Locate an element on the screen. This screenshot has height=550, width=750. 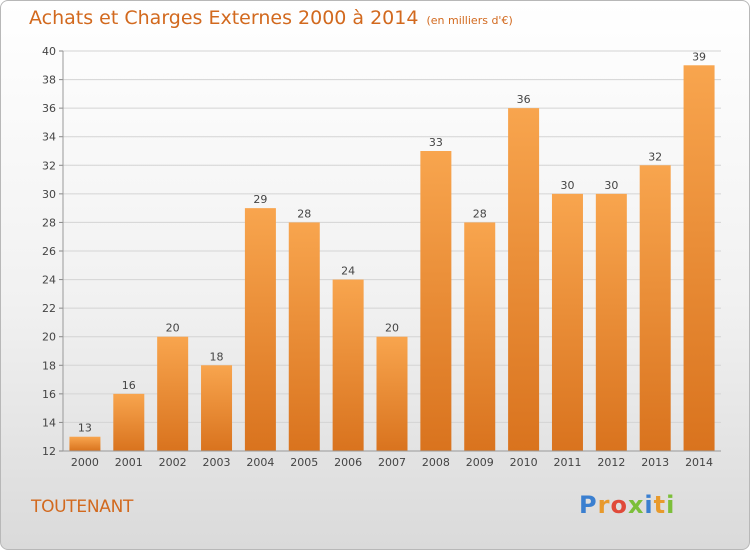
bar-2004 is located at coordinates (260, 329).